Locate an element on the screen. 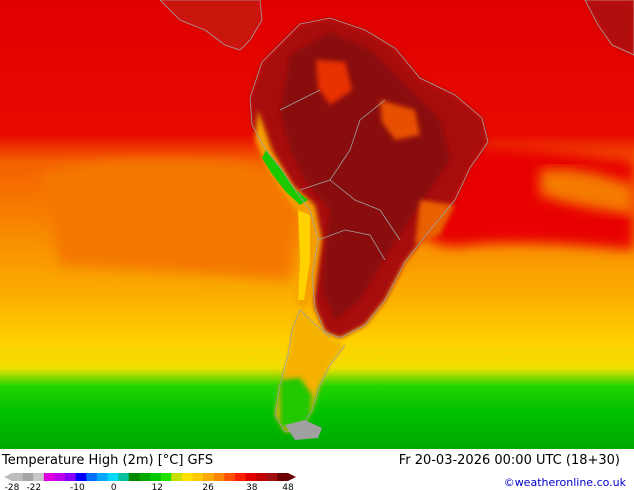  andes-green-strip is located at coordinates (285, 177).